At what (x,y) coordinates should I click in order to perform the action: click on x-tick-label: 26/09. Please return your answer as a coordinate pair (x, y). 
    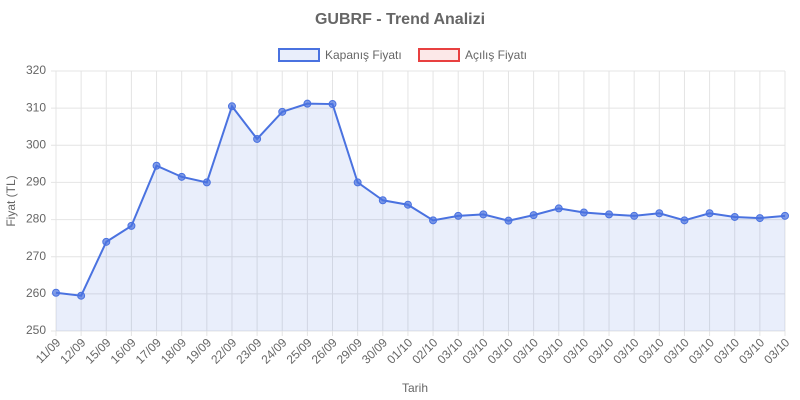
    Looking at the image, I should click on (324, 350).